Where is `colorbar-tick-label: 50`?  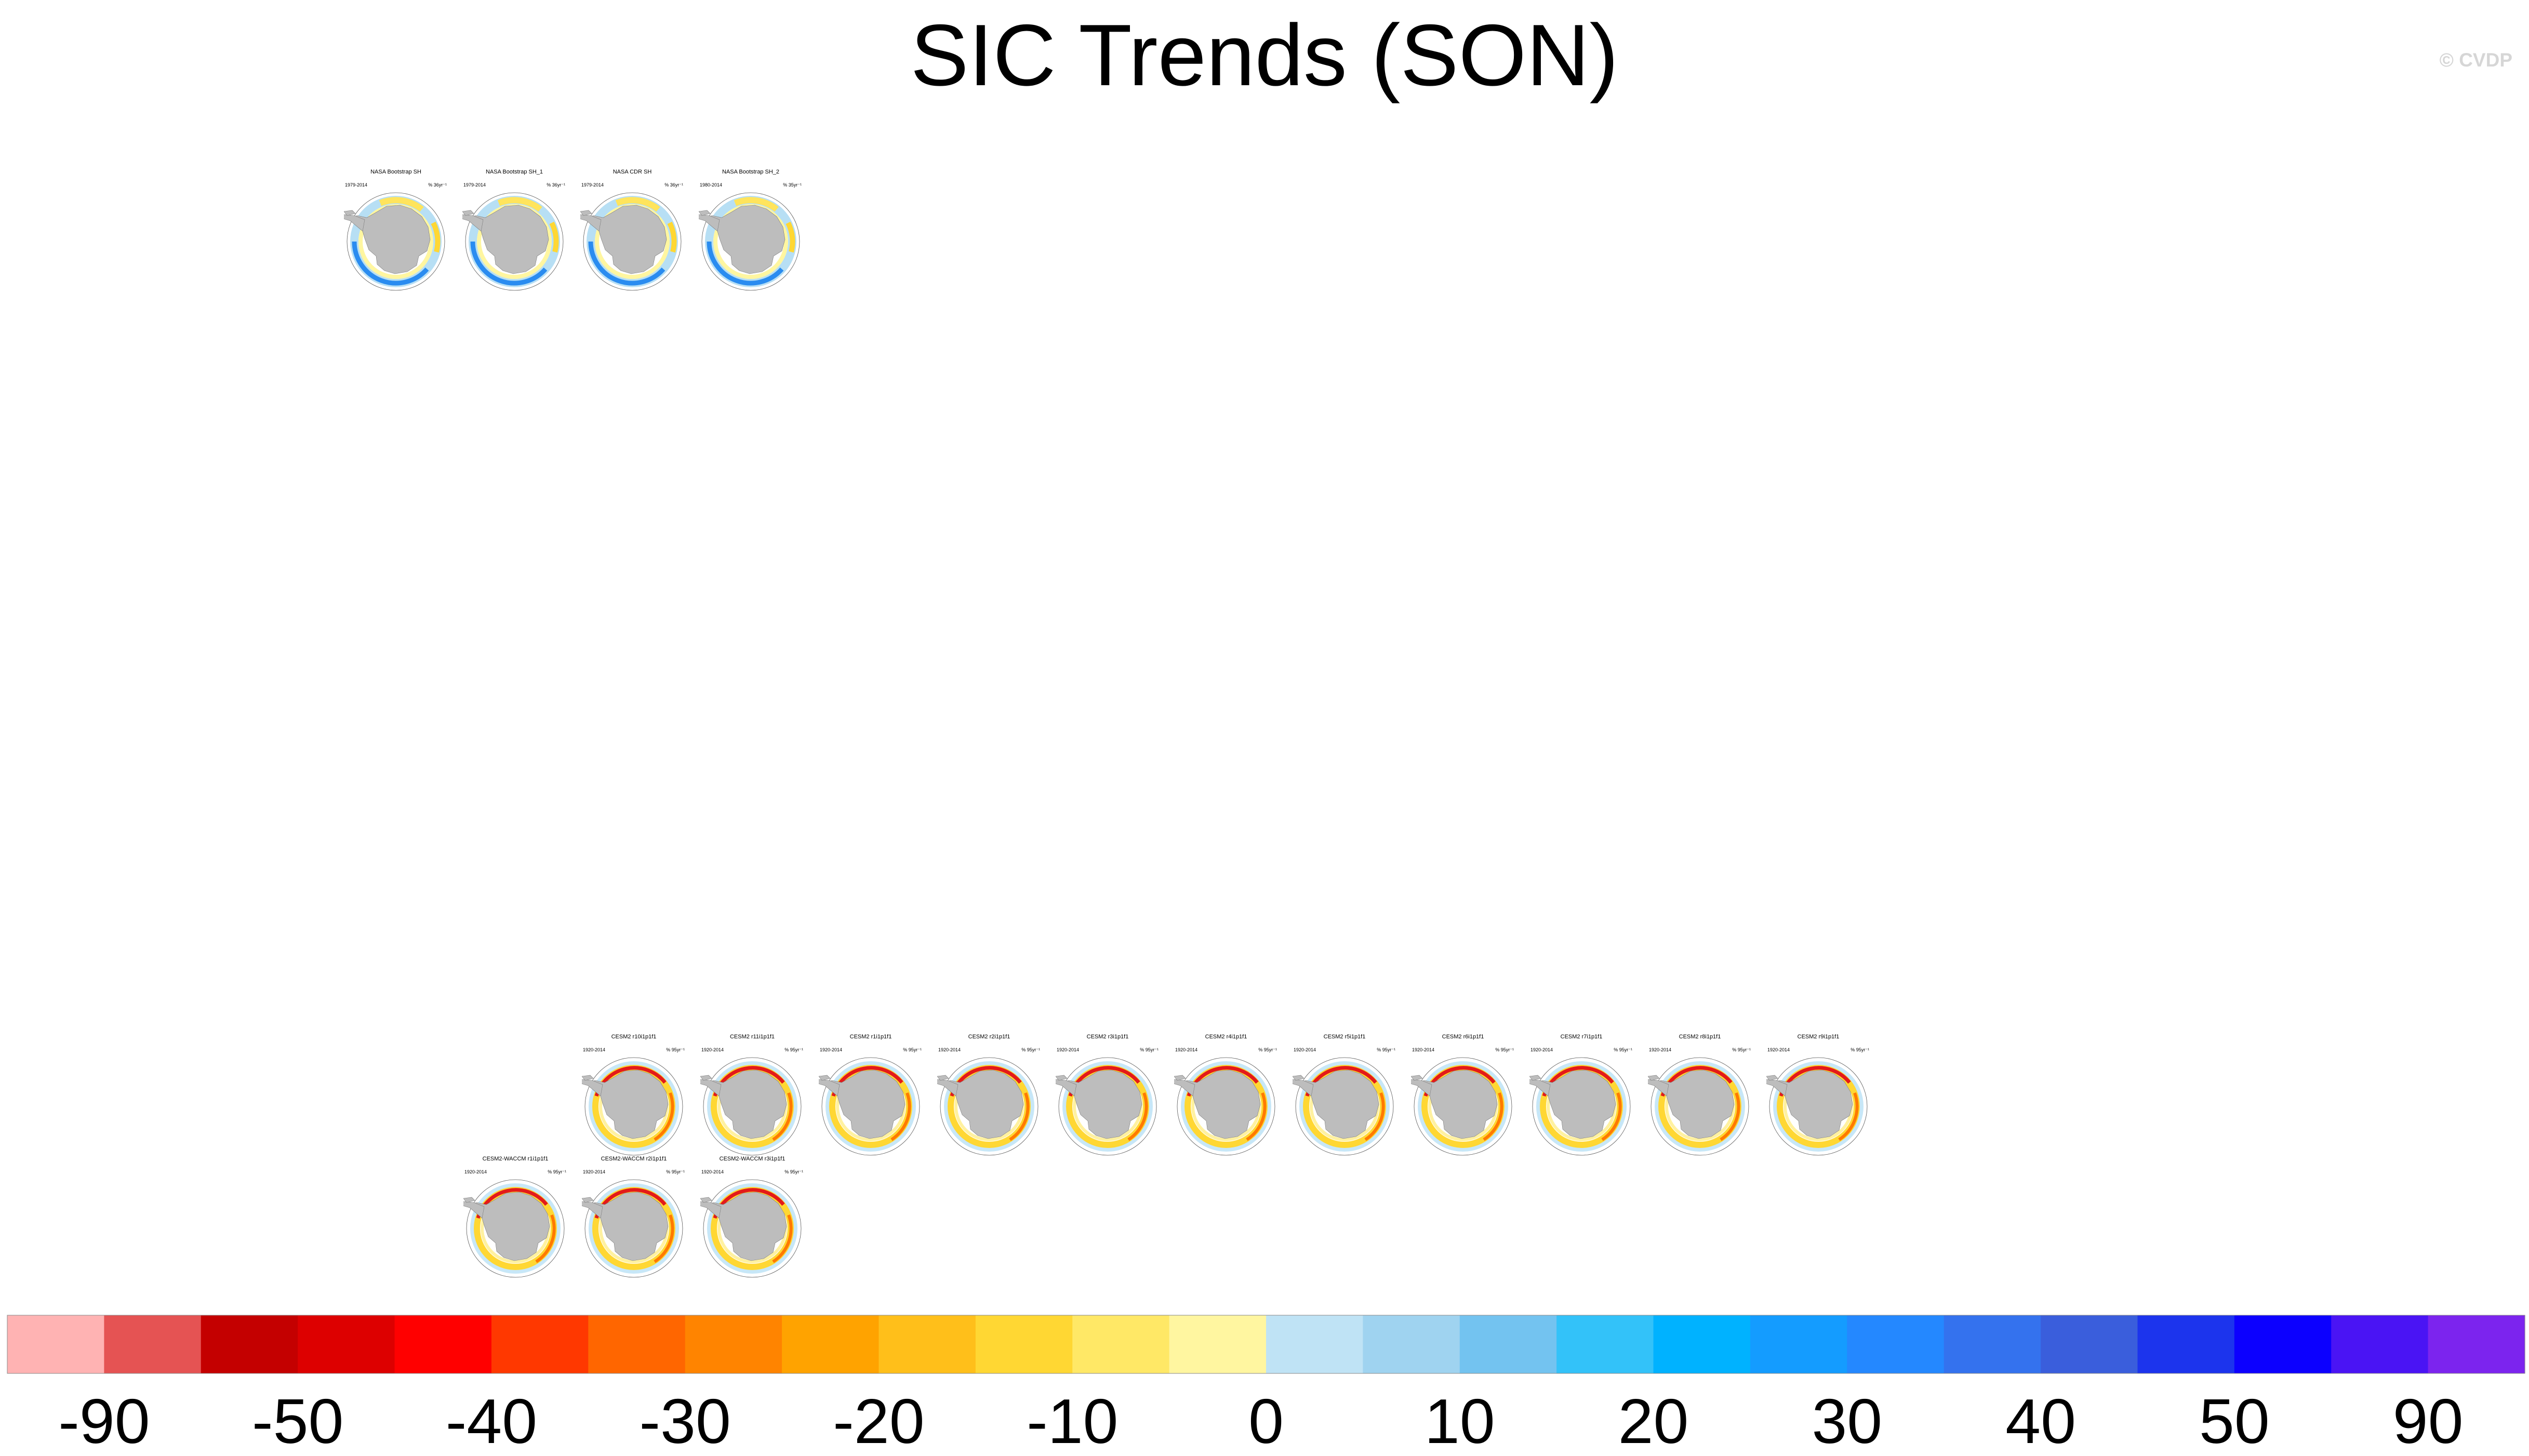 colorbar-tick-label: 50 is located at coordinates (2235, 1421).